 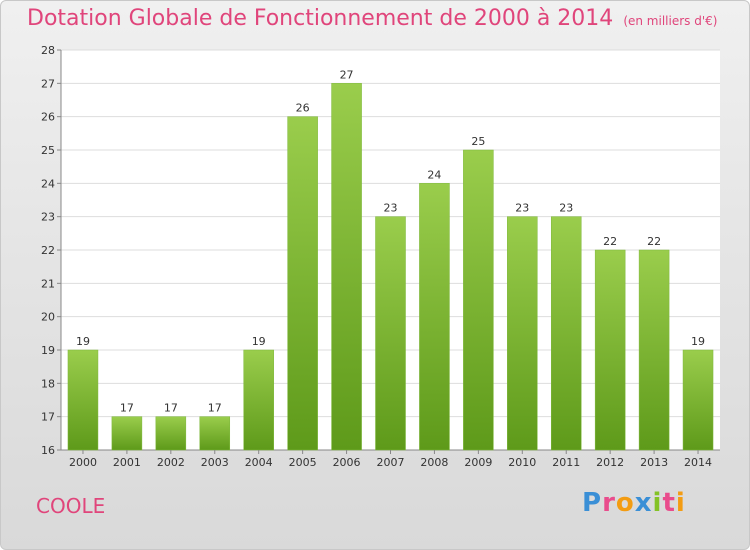 What do you see at coordinates (259, 462) in the screenshot?
I see `x-tick-label: 2004` at bounding box center [259, 462].